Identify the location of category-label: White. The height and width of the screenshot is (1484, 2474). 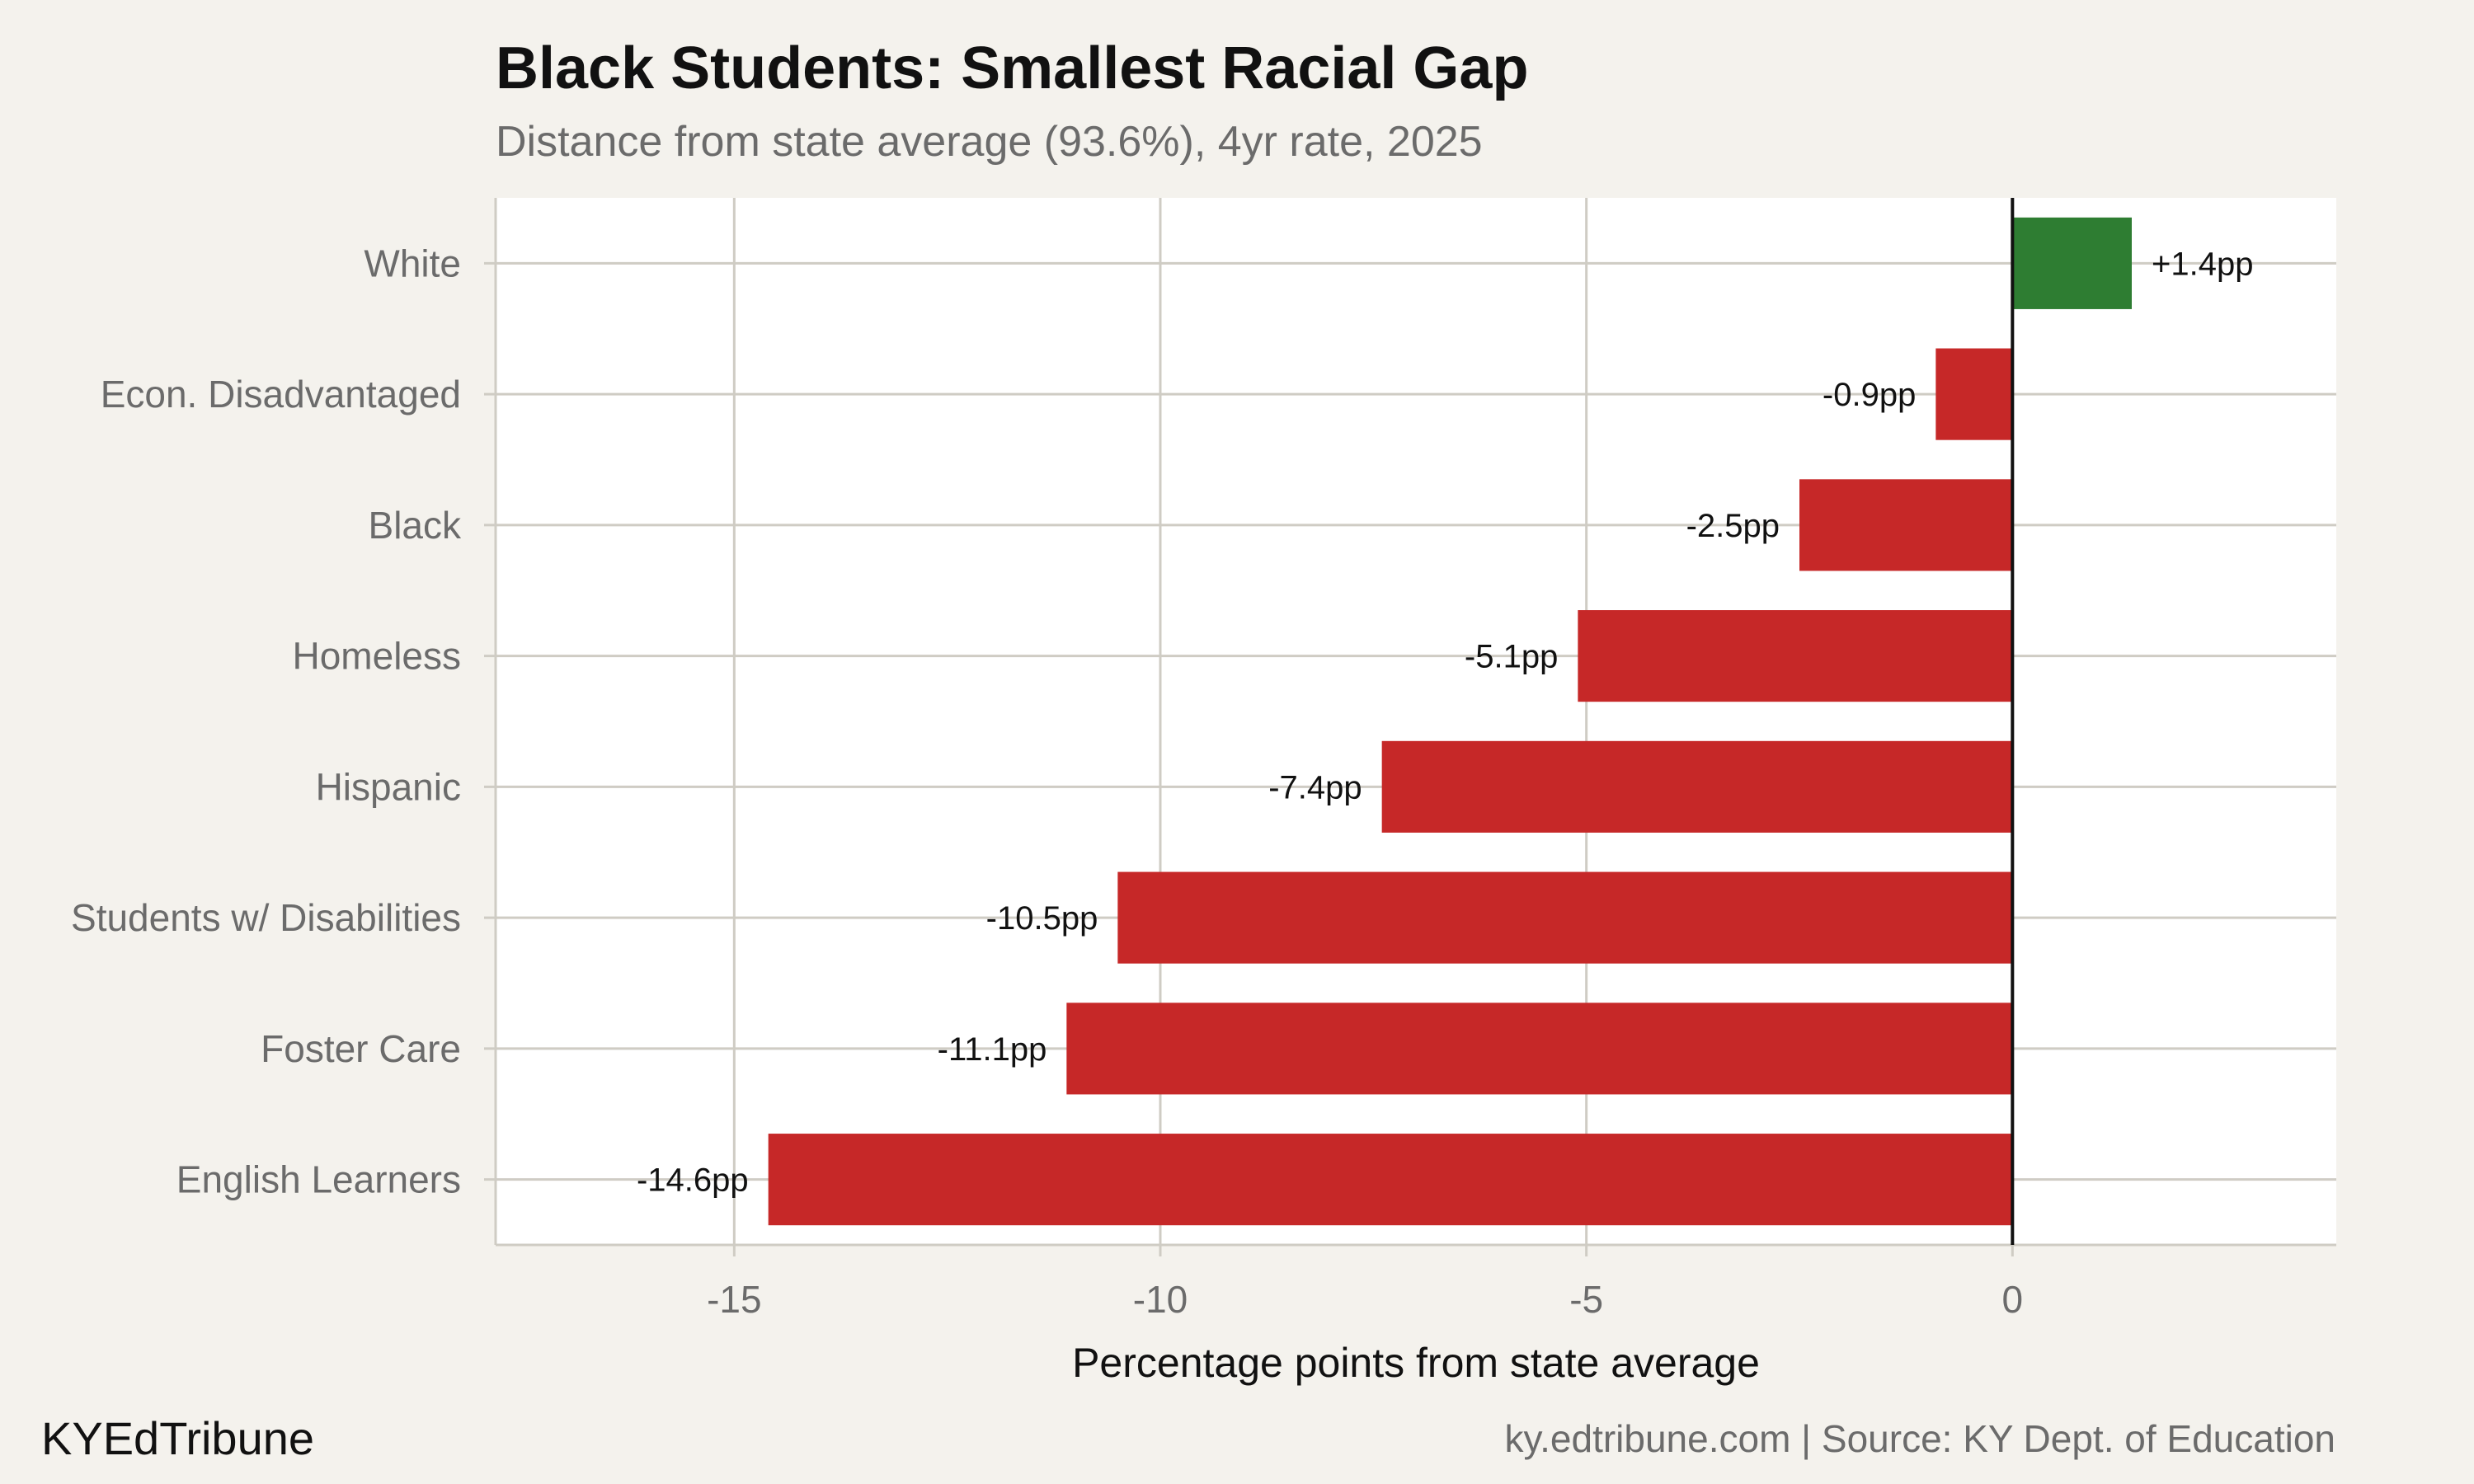
(412, 263).